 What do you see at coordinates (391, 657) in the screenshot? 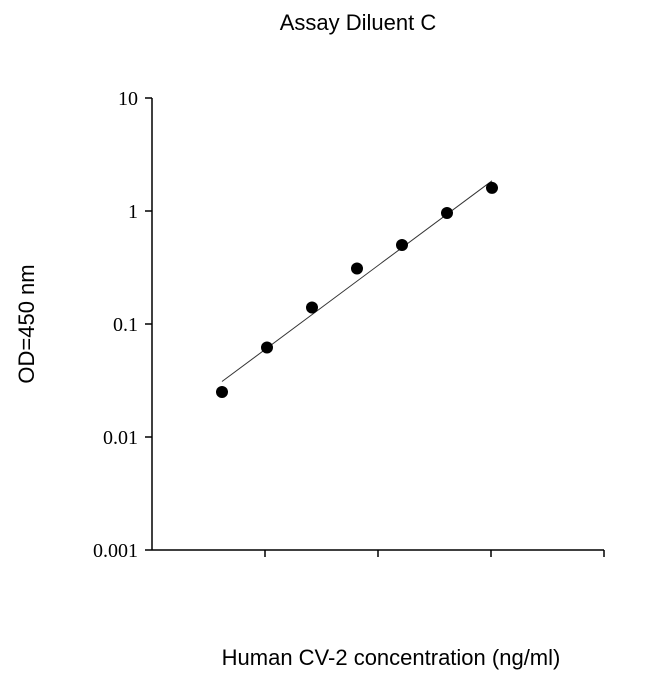
I see `x-axis-label: Human CV-2 concentration (ng/ml)` at bounding box center [391, 657].